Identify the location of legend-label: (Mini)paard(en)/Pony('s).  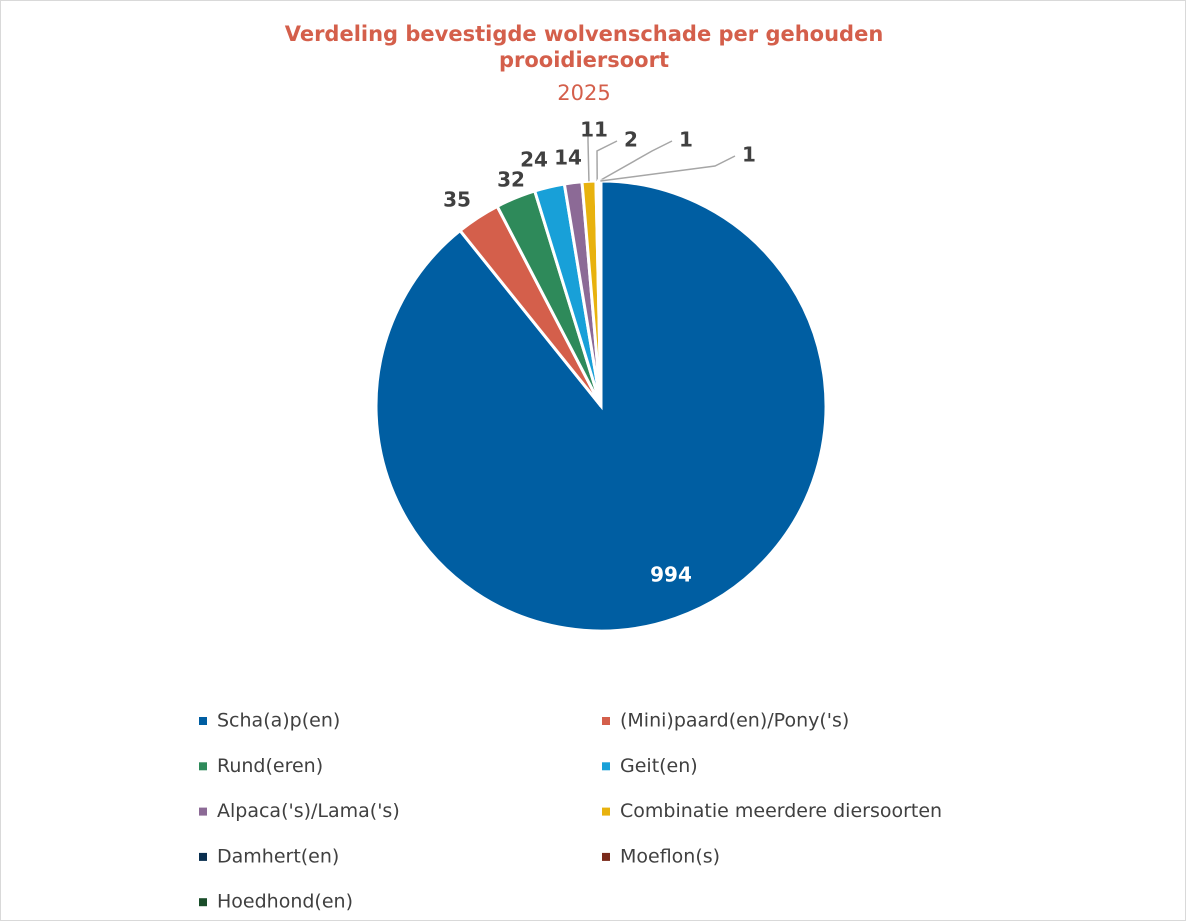
(734, 721).